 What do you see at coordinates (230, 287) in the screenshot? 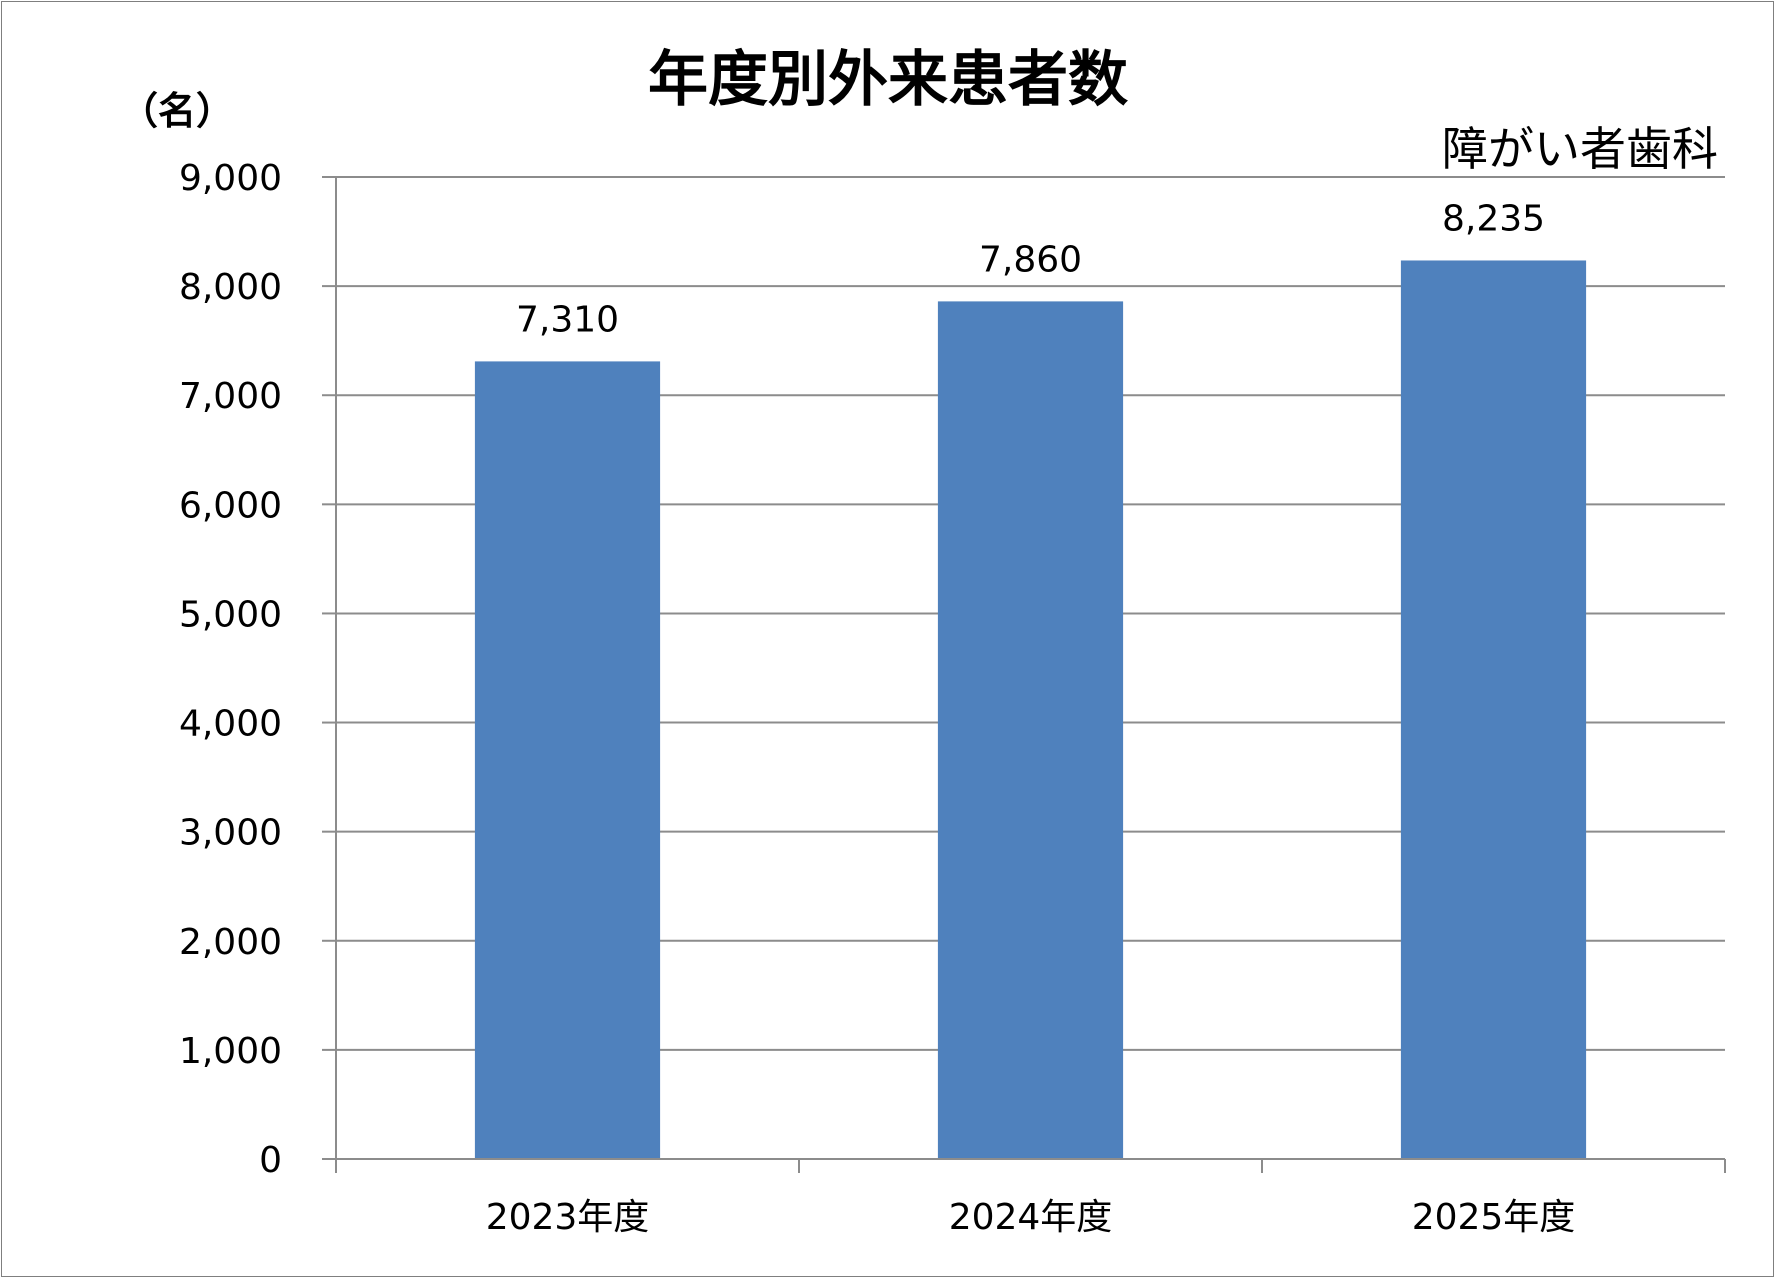
I see `y-tick-label: 8,000` at bounding box center [230, 287].